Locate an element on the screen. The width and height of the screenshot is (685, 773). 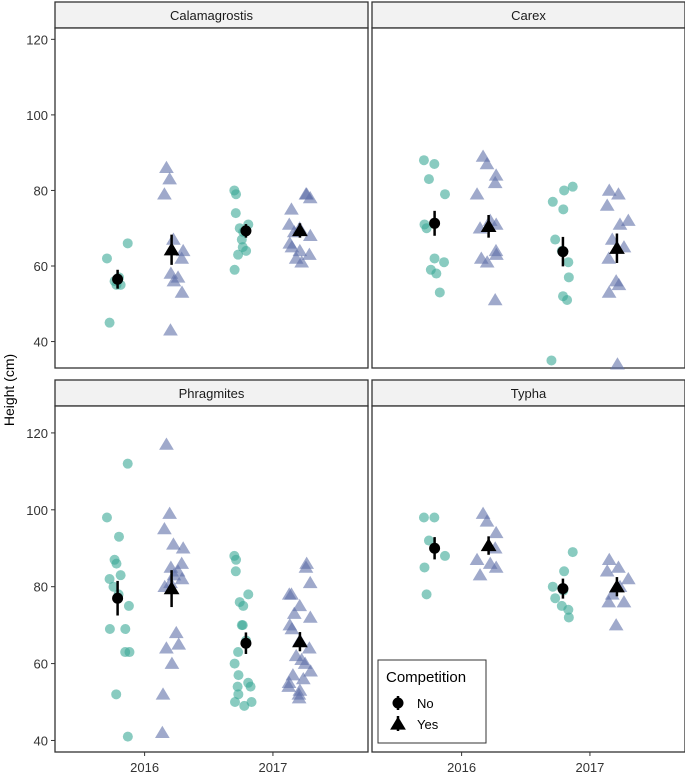
legend-key-yes is located at coordinates (398, 723).